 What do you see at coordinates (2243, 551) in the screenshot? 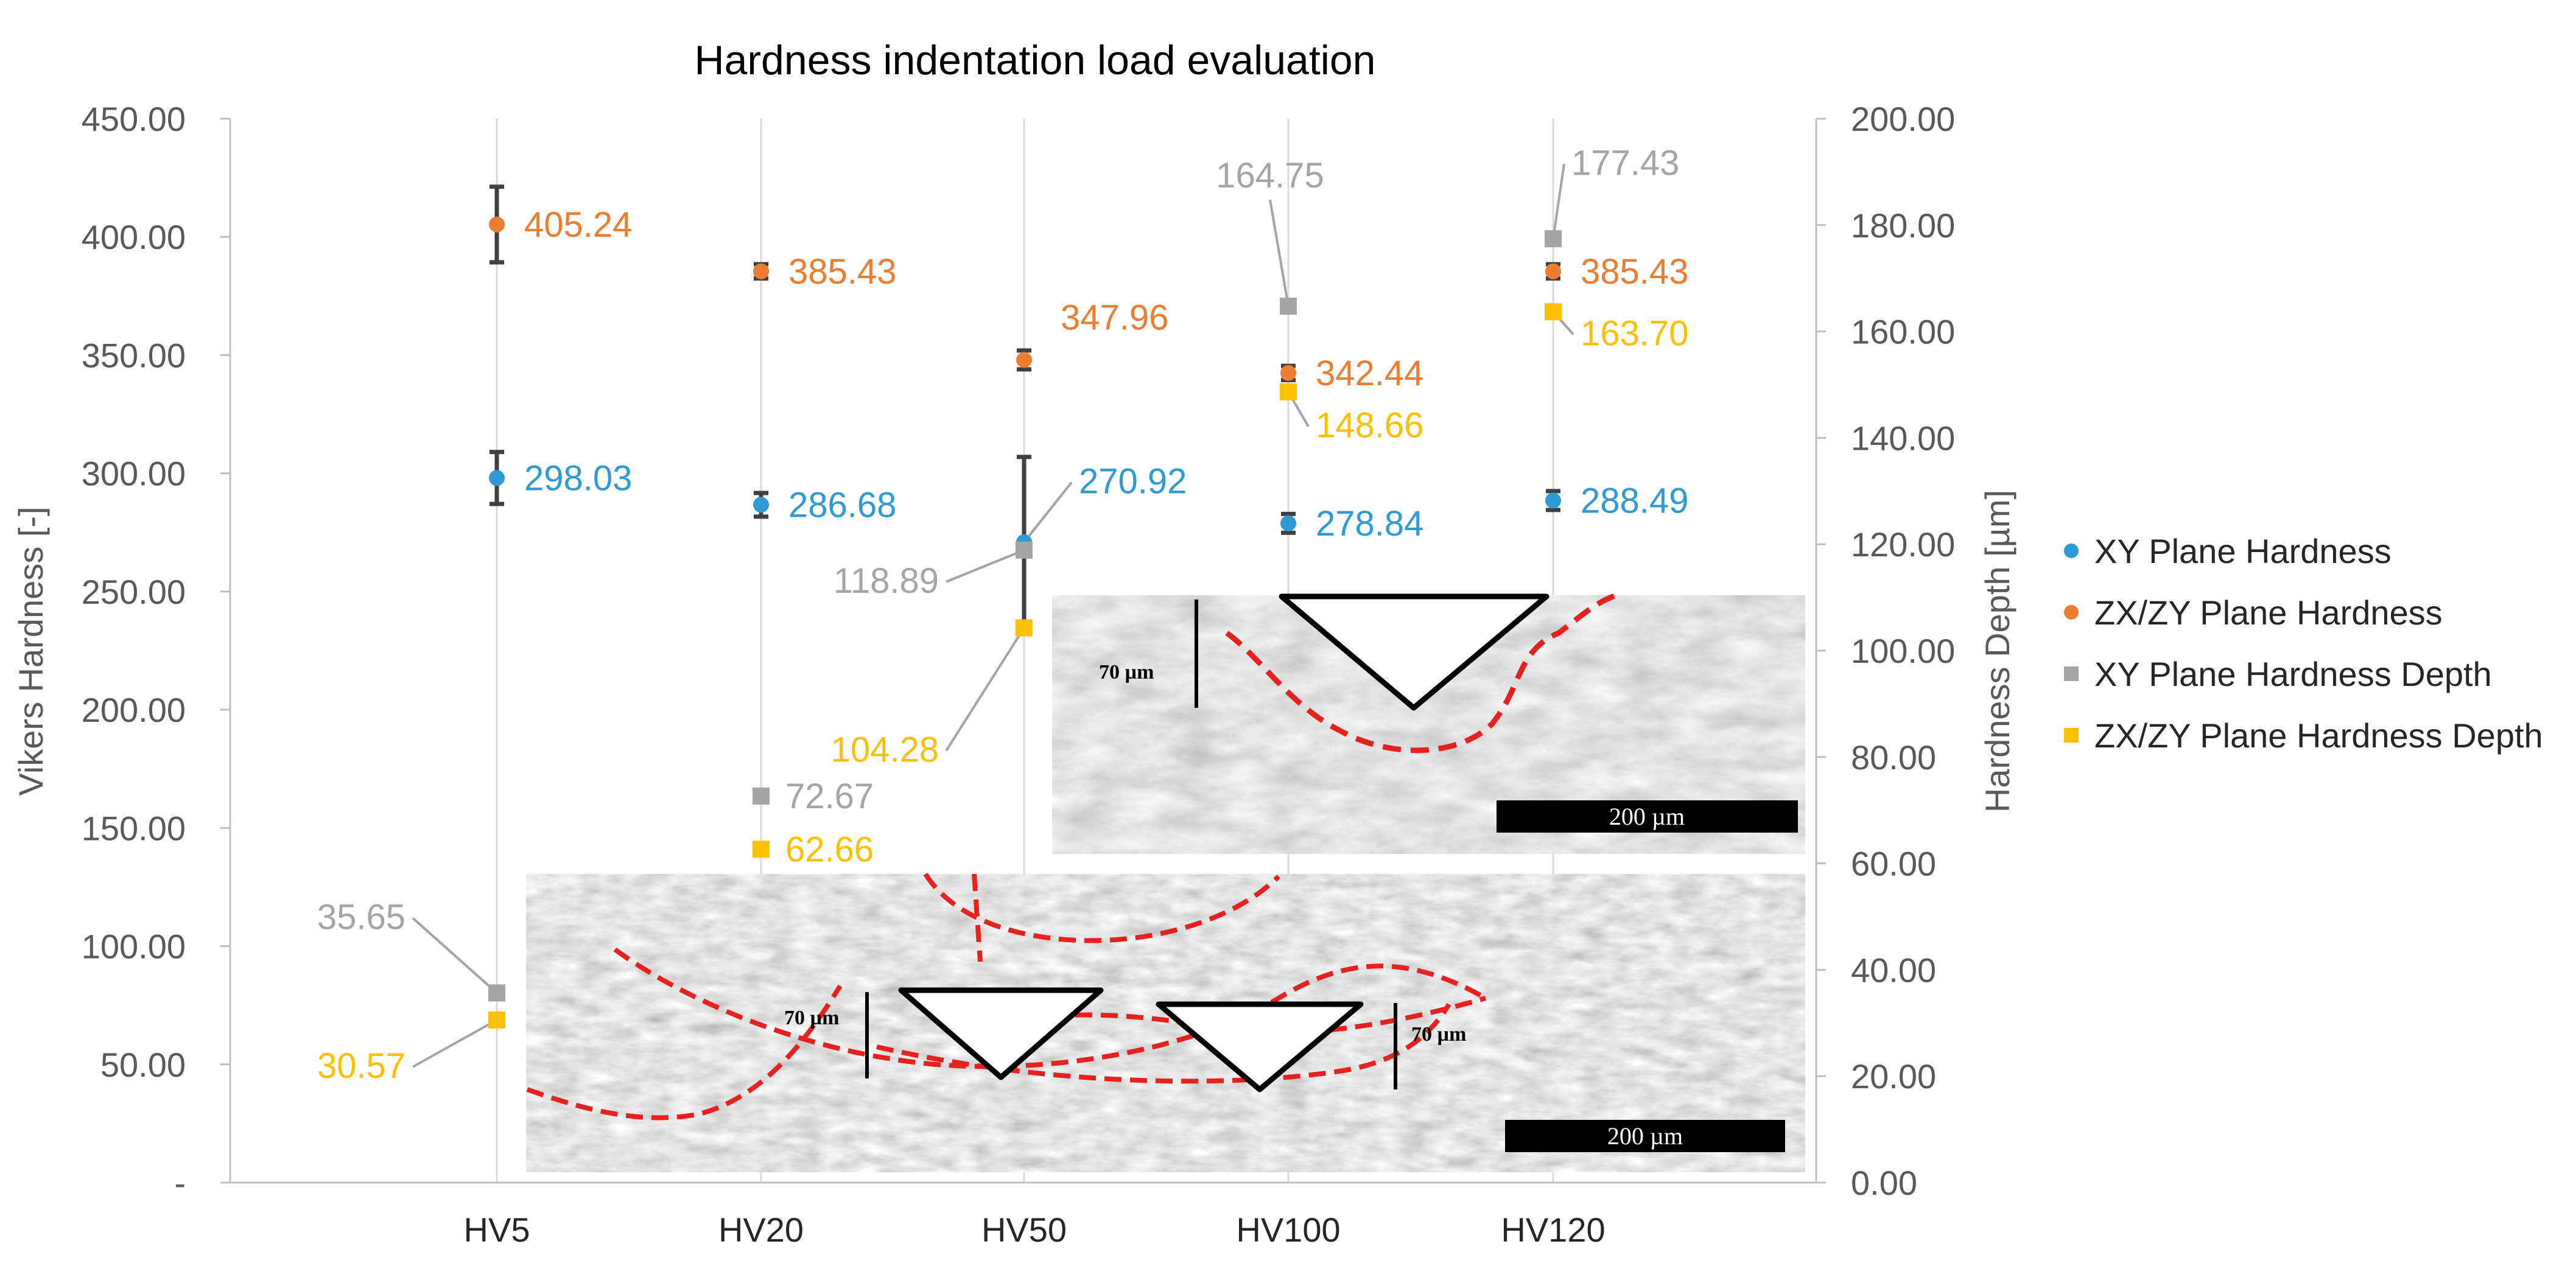
I see `legend-label-xy-plane-hardness: XY Plane Hardness` at bounding box center [2243, 551].